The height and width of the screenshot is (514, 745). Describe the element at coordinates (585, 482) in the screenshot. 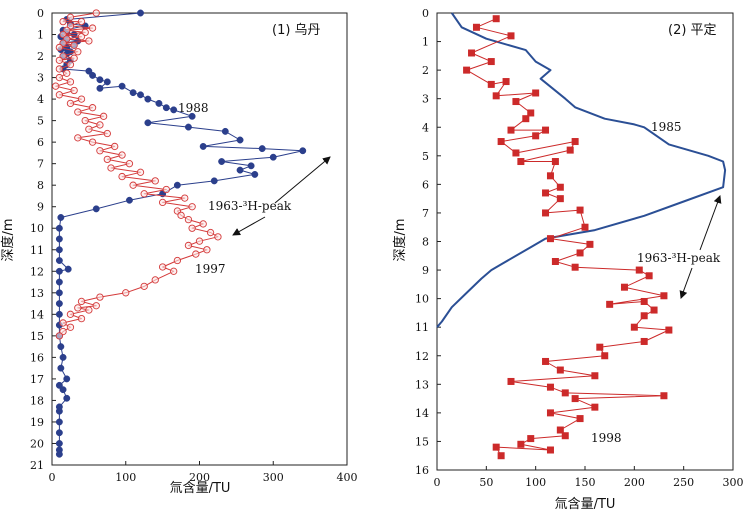

I see `x-tick-label: 150` at that location.